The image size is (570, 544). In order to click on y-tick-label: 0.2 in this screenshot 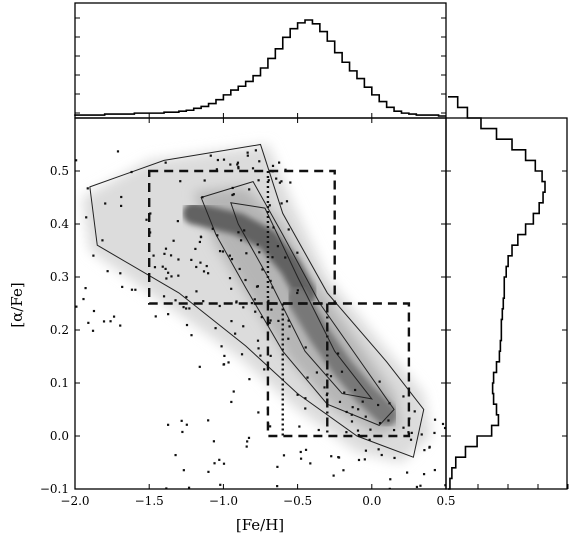, I will do `click(59, 330)`.